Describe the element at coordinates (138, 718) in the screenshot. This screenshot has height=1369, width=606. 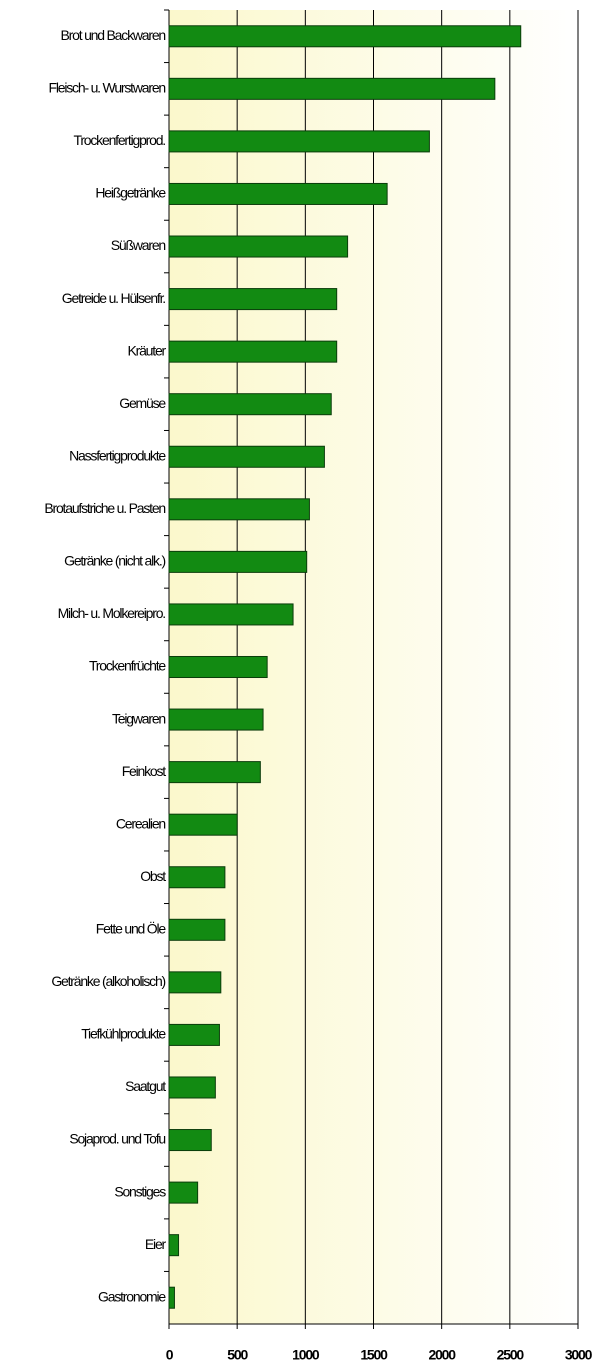
I see `y-tick-label: Teigwaren` at that location.